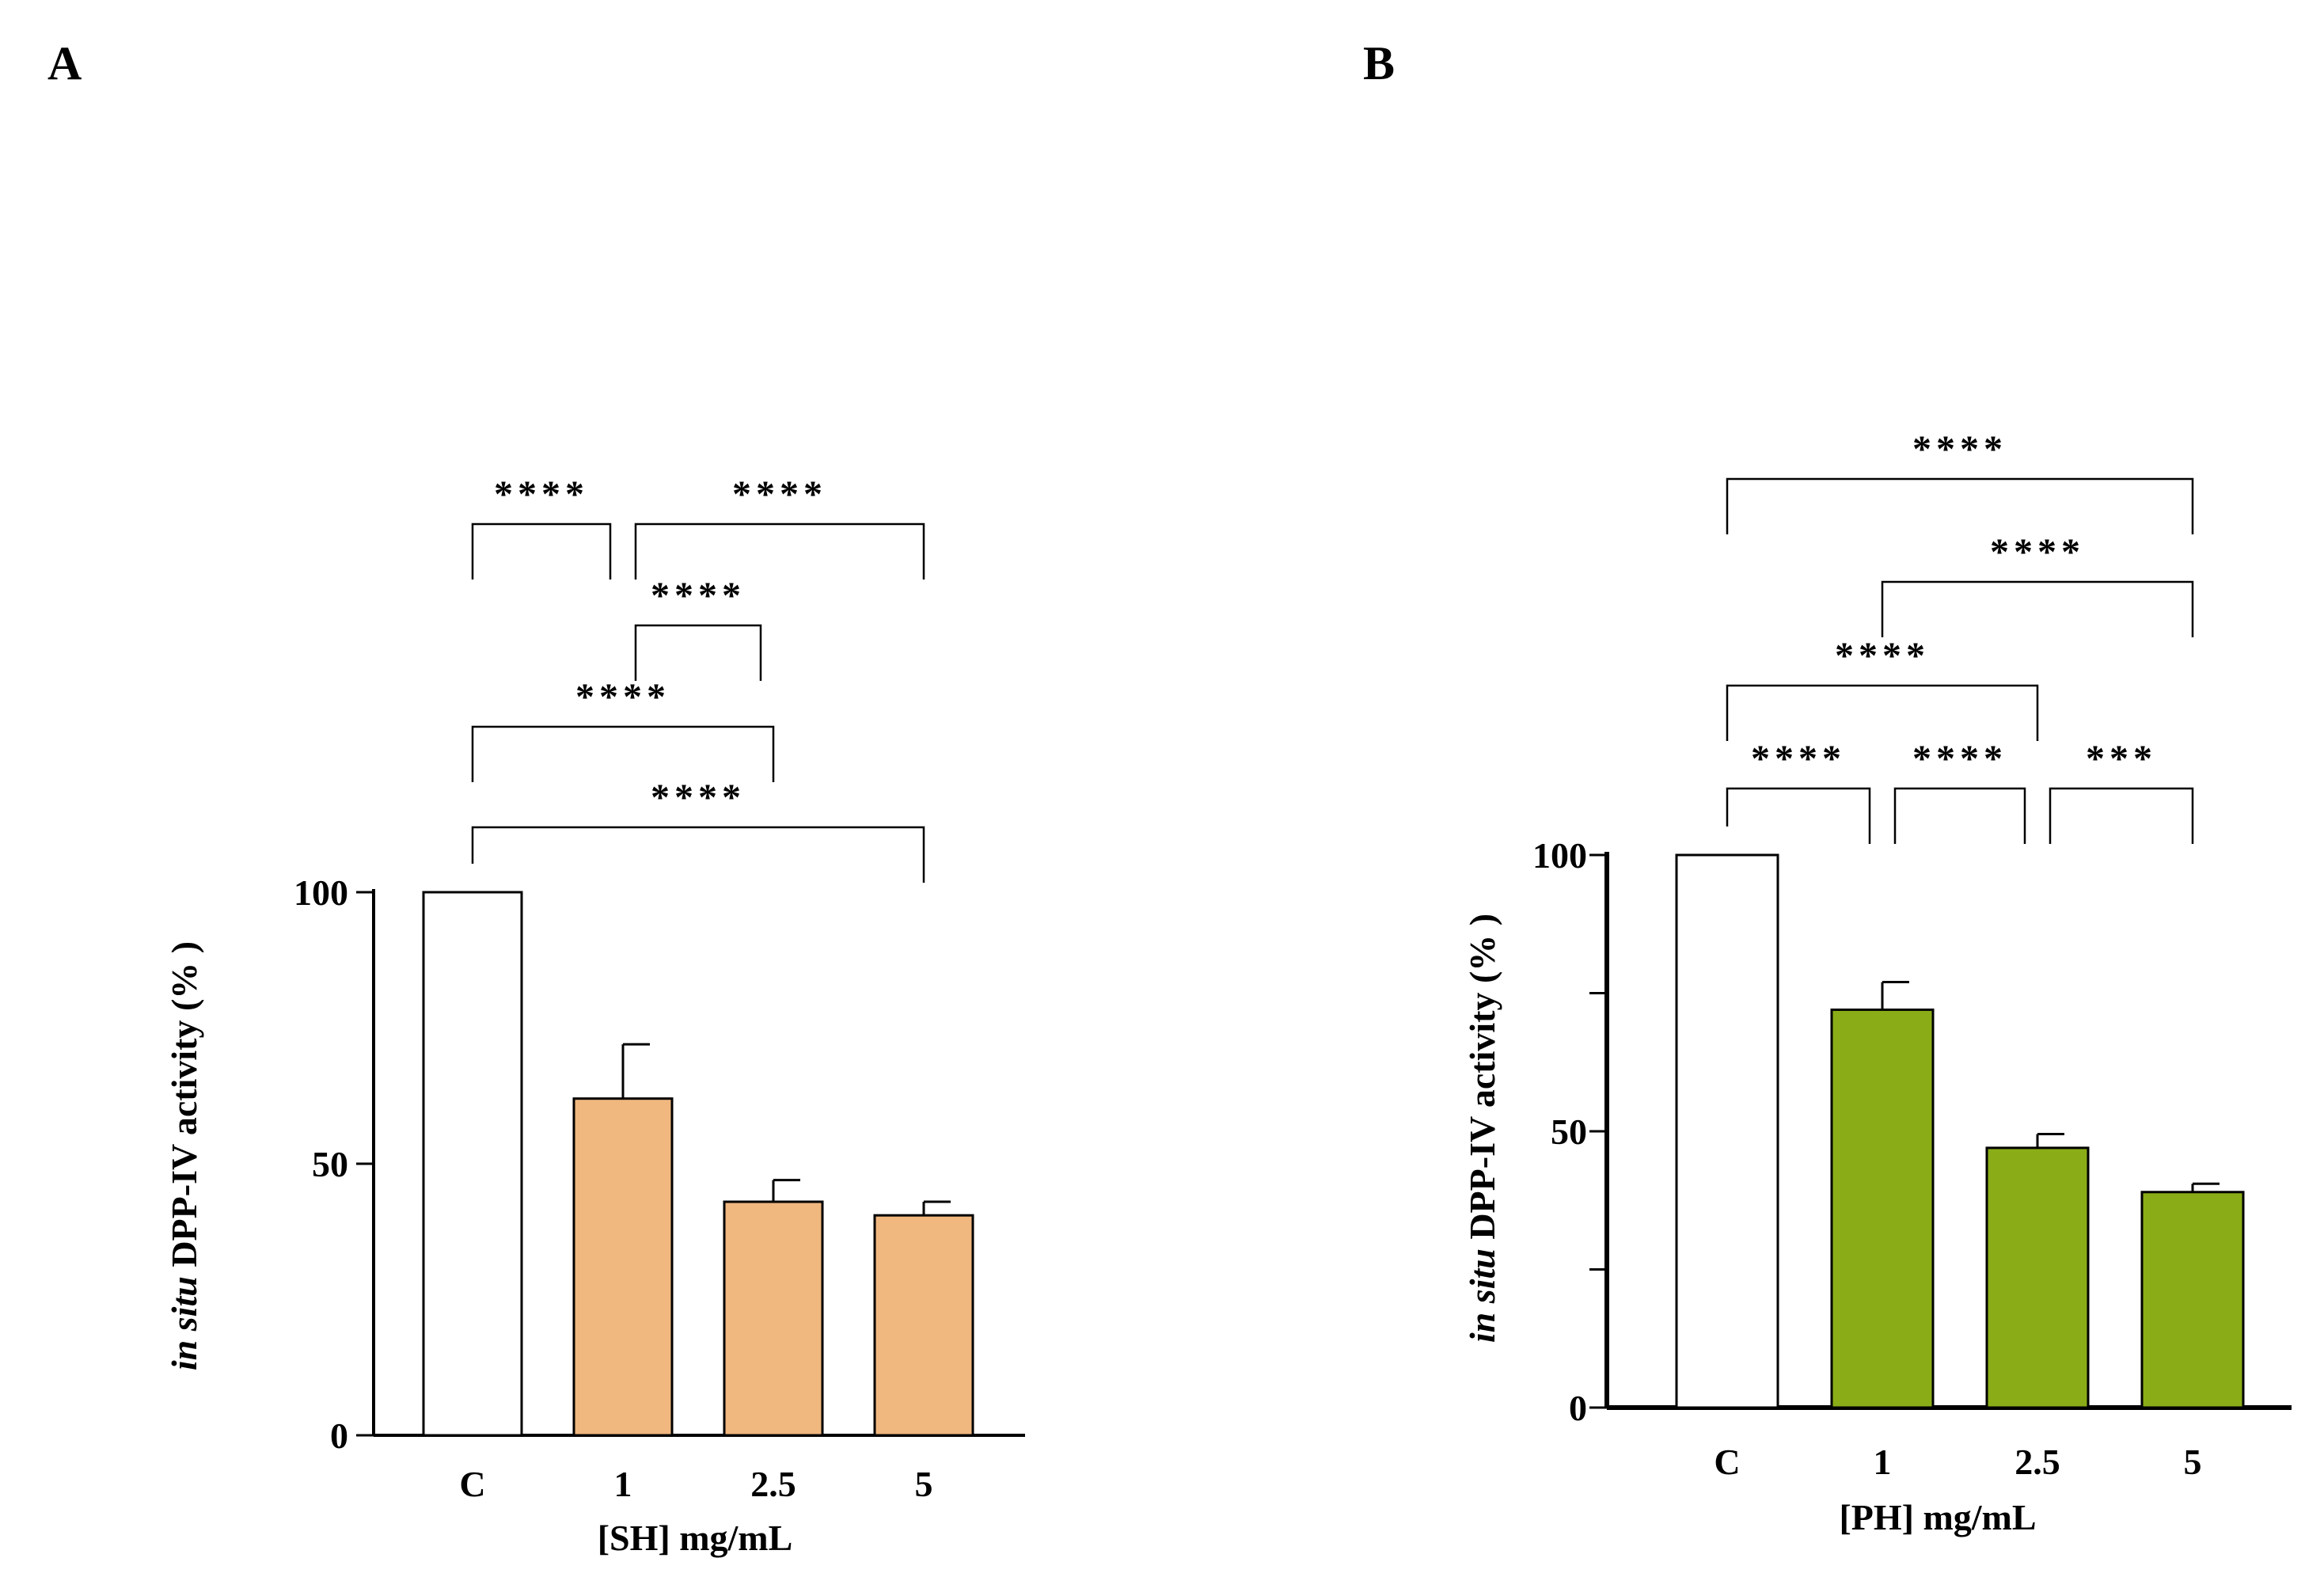 Image resolution: width=2324 pixels, height=1577 pixels. Describe the element at coordinates (1379, 63) in the screenshot. I see `panel-label: B` at that location.